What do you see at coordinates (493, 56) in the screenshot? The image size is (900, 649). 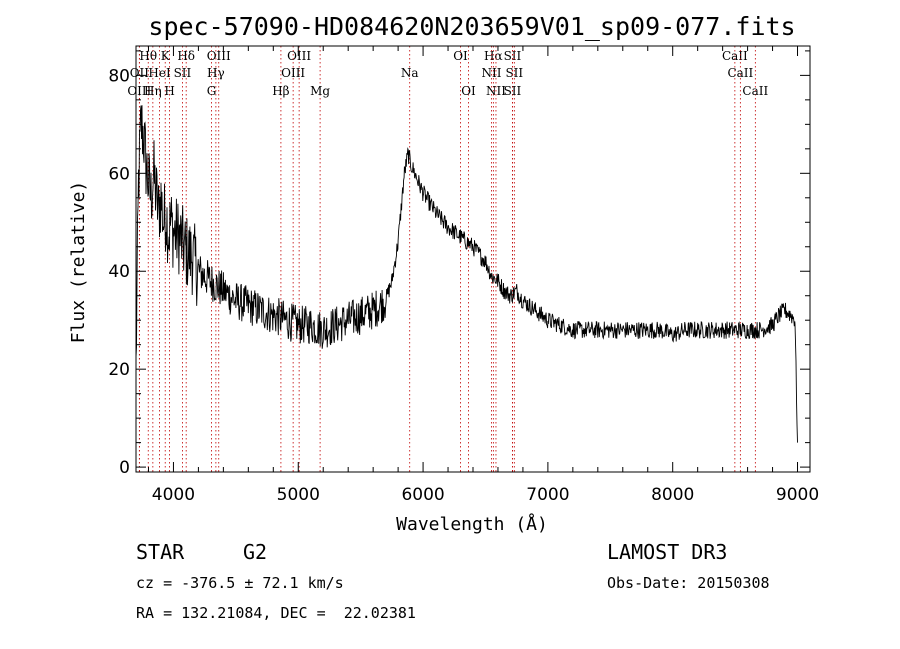 I see `line-marker-label: Hα` at bounding box center [493, 56].